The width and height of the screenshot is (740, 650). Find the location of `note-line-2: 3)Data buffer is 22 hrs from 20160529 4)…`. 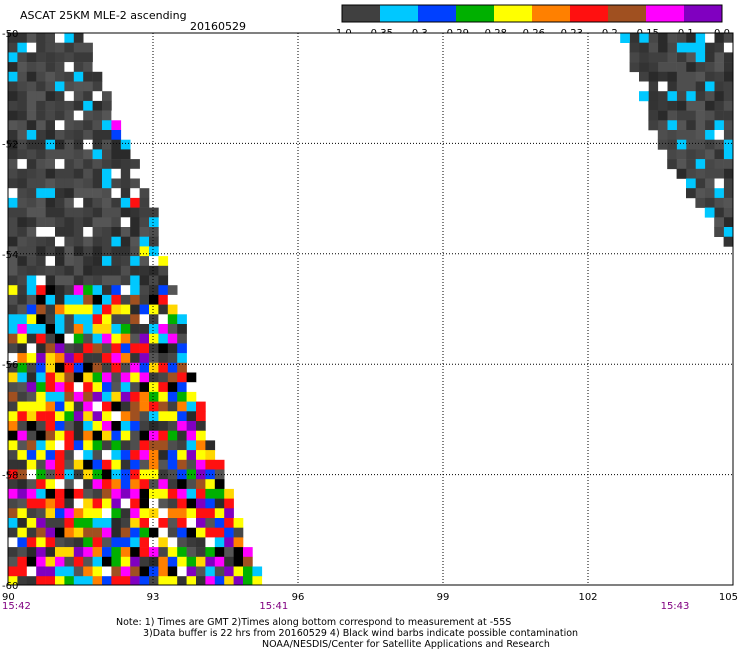

note-line-2: 3)Data buffer is 22 hrs from 20160529 4)… is located at coordinates (360, 633).